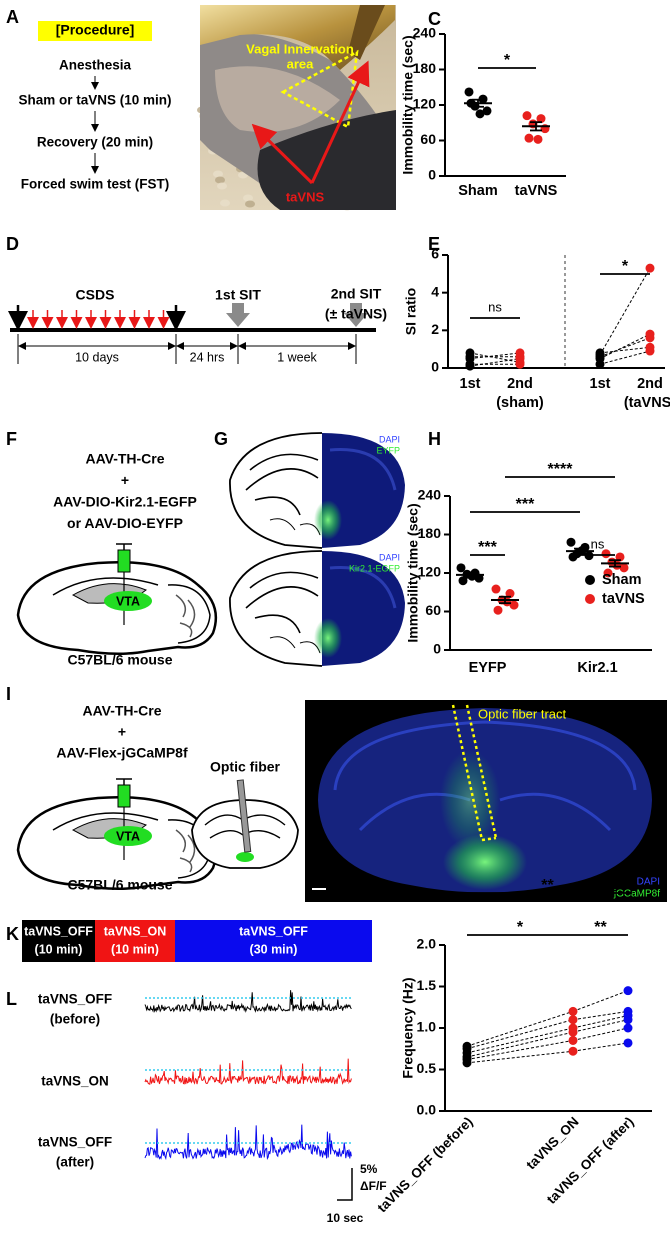 This screenshot has width=670, height=1234. What do you see at coordinates (124, 796) in the screenshot?
I see `syringe` at bounding box center [124, 796].